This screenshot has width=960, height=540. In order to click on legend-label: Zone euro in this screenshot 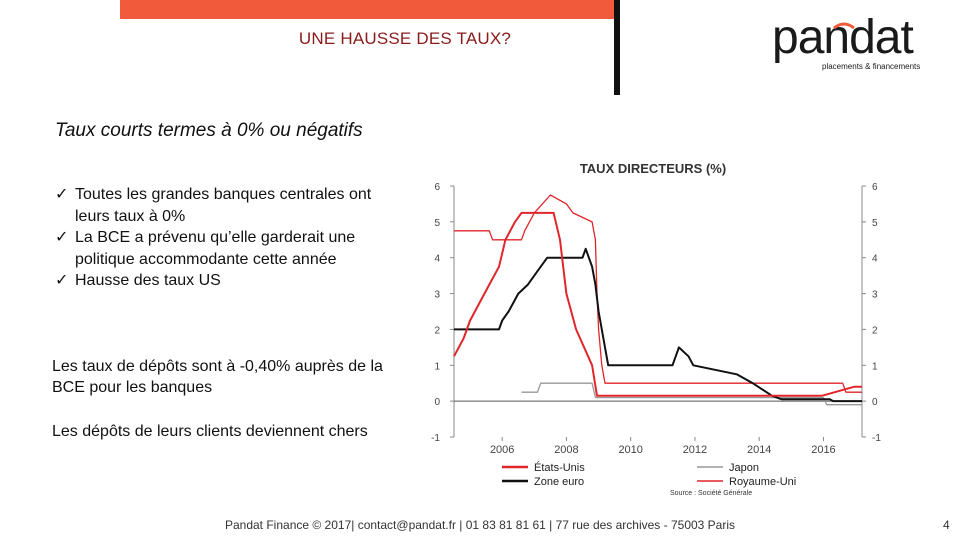, I will do `click(559, 482)`.